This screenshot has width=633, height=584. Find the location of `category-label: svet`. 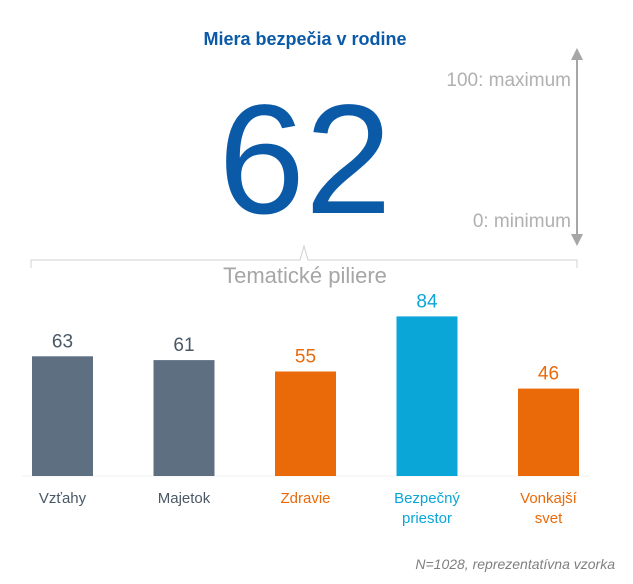

category-label: svet is located at coordinates (549, 518).